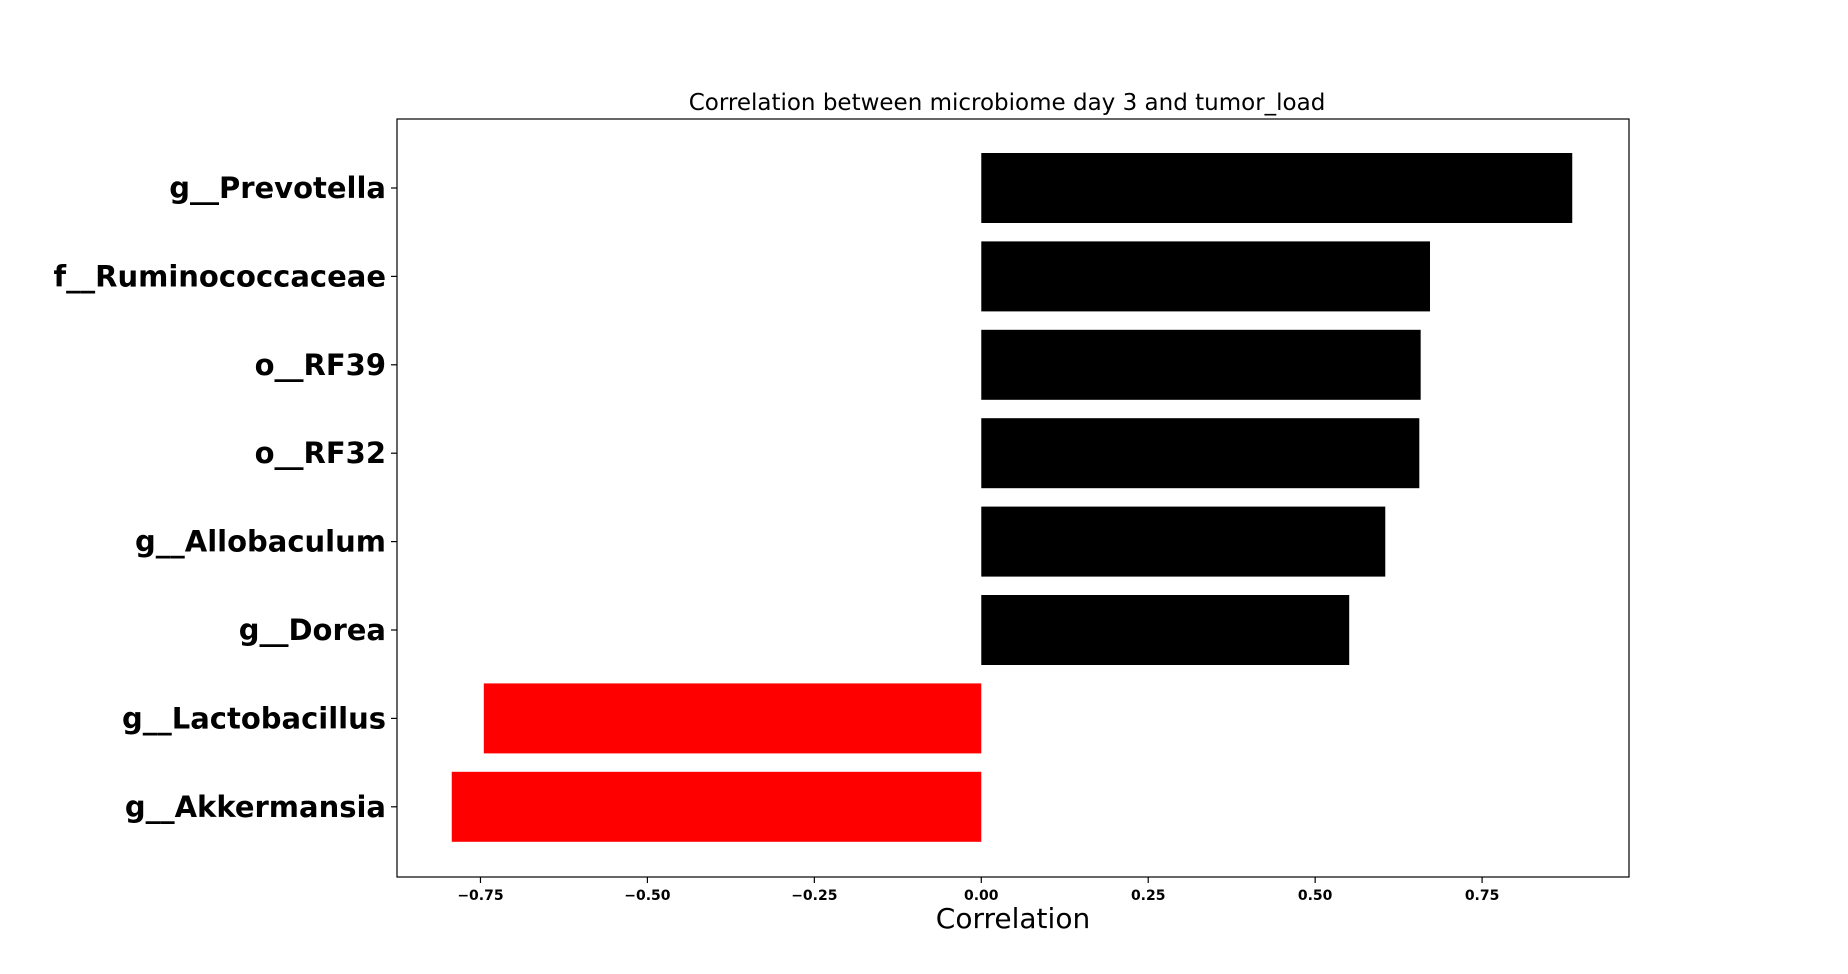  What do you see at coordinates (1183, 541) in the screenshot?
I see `bar-gallobaculum` at bounding box center [1183, 541].